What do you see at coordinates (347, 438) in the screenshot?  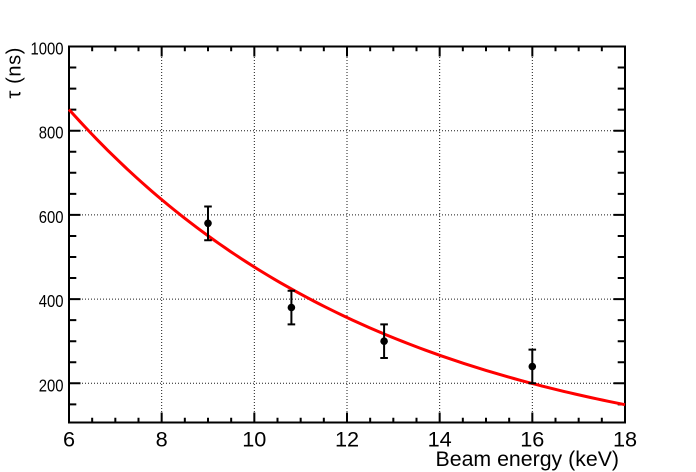 I see `svg-text: 12` at bounding box center [347, 438].